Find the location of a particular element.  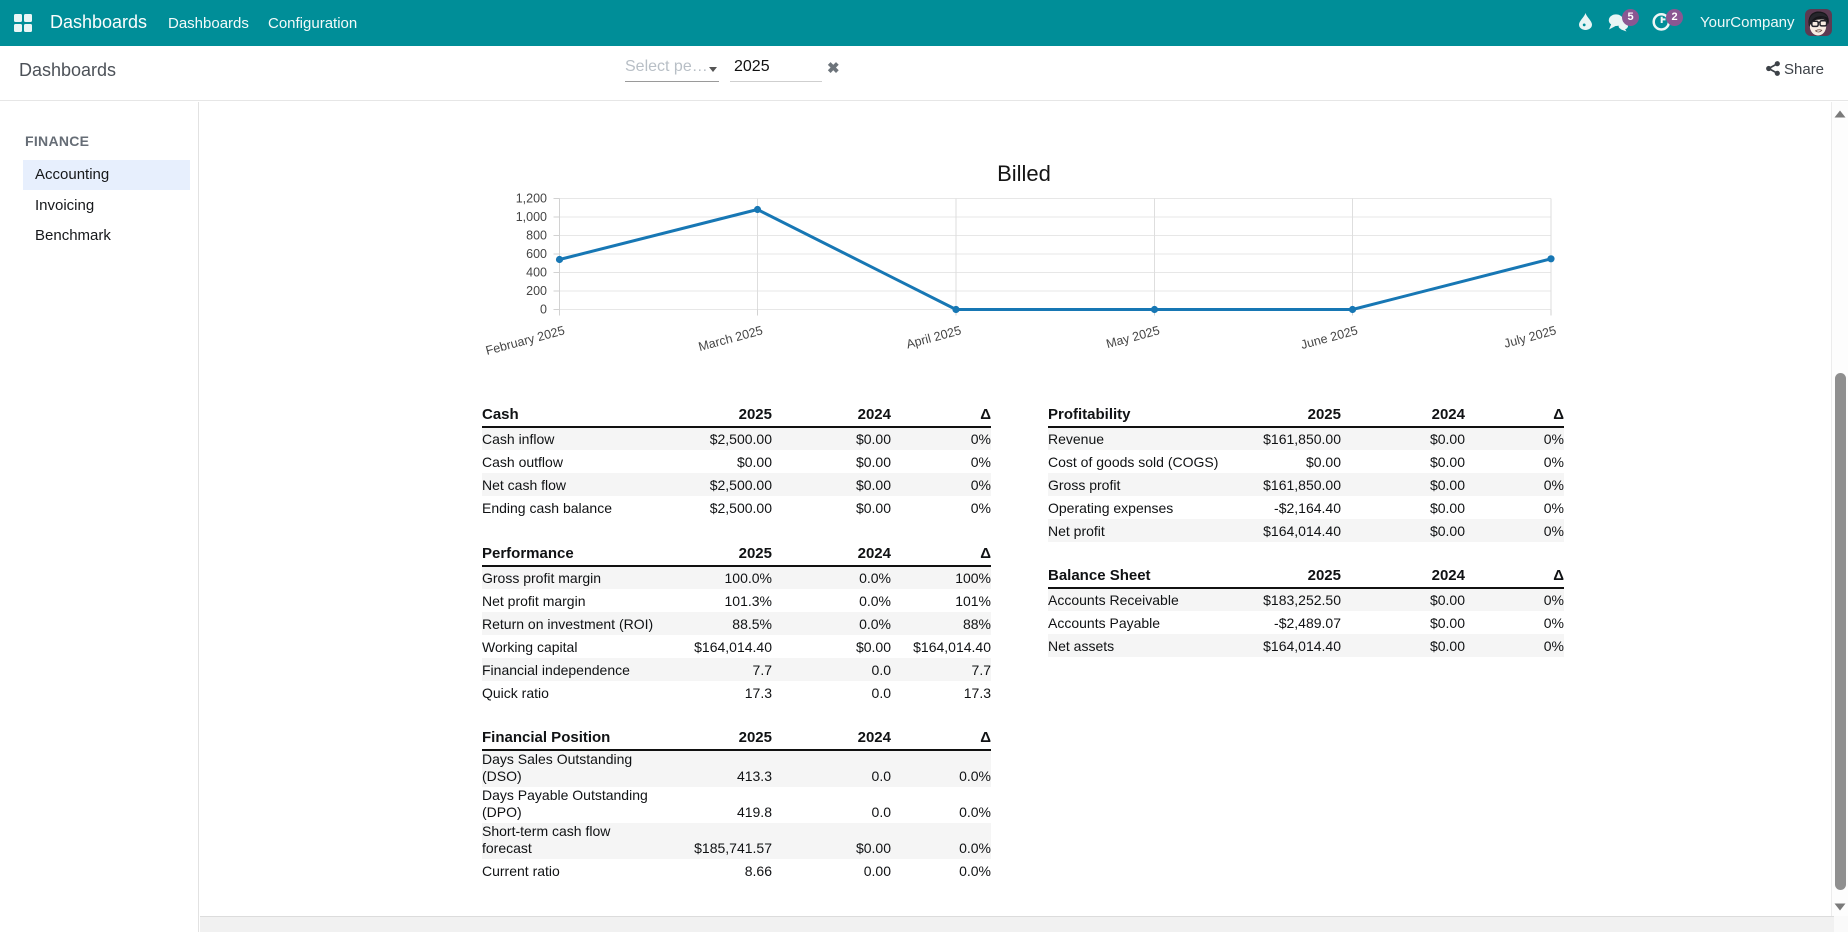

svg-text: 0 is located at coordinates (543, 310).